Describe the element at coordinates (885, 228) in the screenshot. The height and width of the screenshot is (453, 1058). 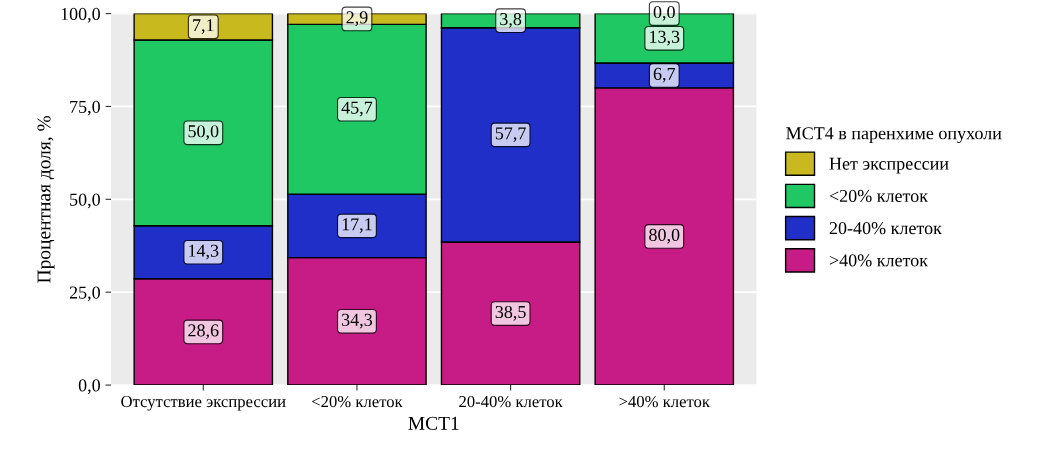
I see `legend-label: 20-40% клеток` at that location.